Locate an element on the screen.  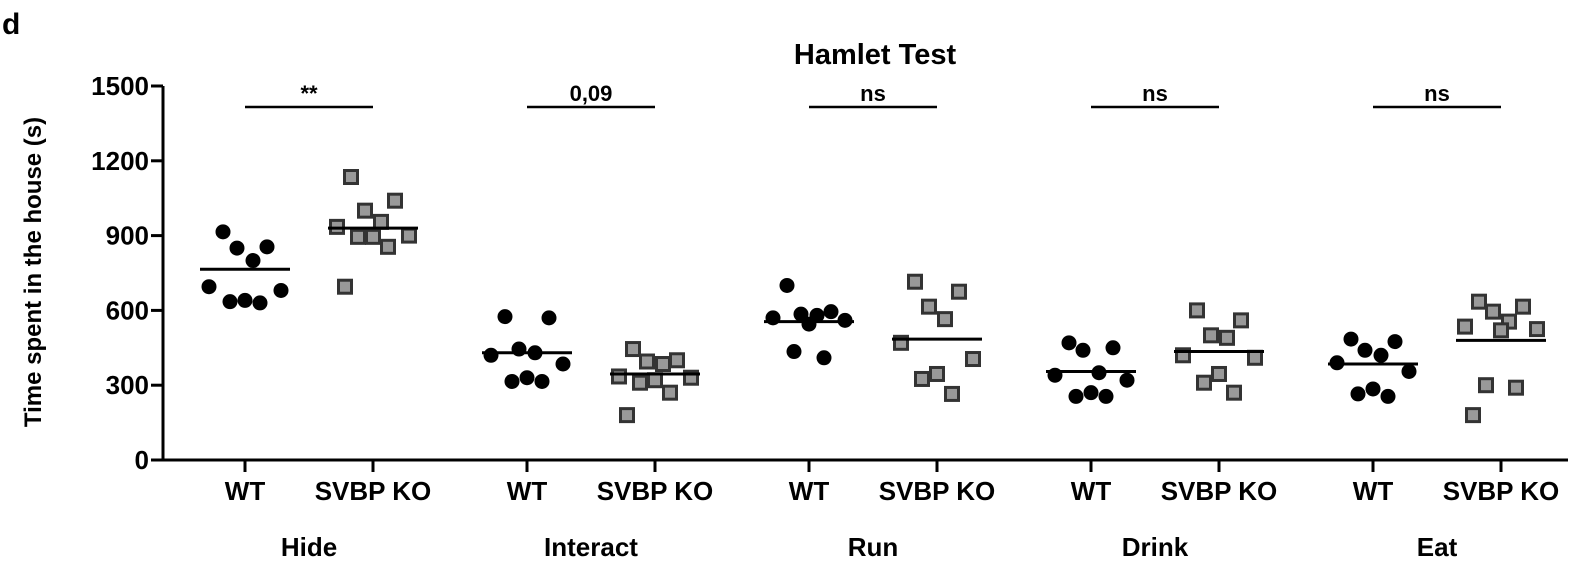
y-axis-title-group: Time spent in the house (s) is located at coordinates (33, 272).